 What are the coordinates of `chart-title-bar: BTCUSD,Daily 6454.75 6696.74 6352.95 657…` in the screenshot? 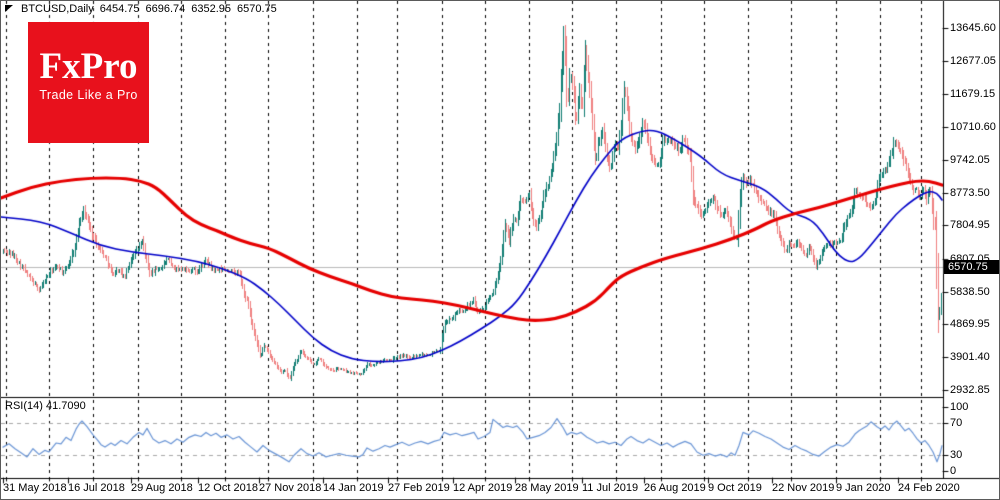 It's located at (141, 8).